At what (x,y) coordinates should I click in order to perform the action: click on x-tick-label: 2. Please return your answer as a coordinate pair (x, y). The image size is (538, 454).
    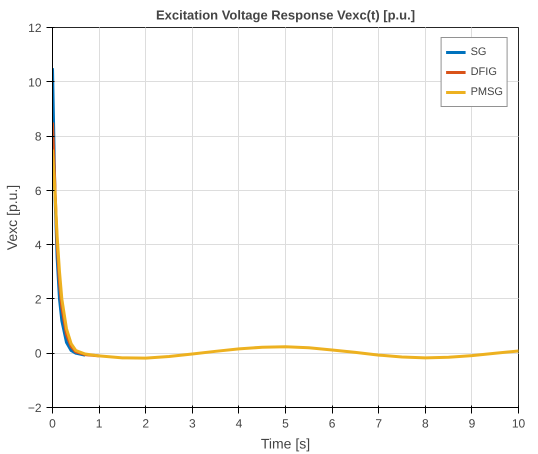
    Looking at the image, I should click on (146, 423).